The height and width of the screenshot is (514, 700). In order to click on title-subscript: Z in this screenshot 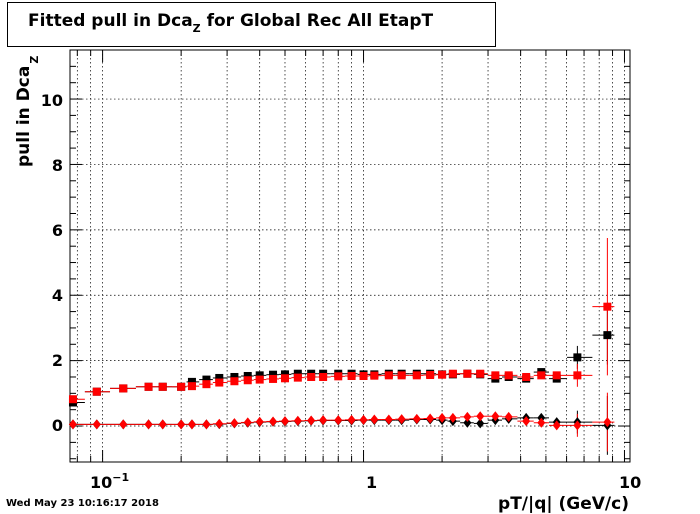, I will do `click(196, 28)`.